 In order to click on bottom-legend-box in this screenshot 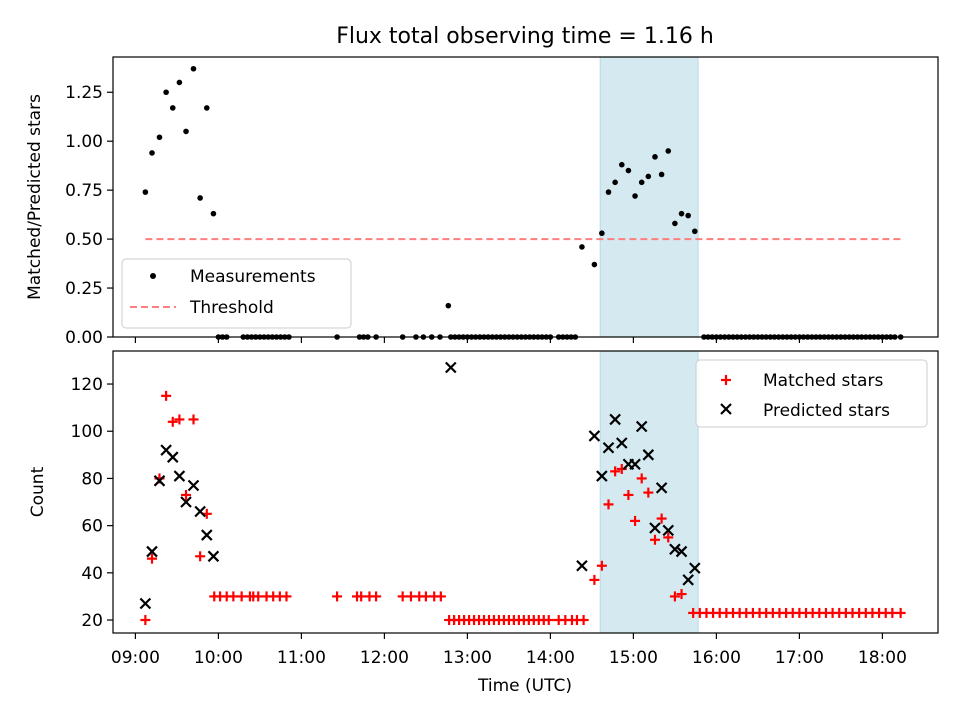, I will do `click(811, 393)`.